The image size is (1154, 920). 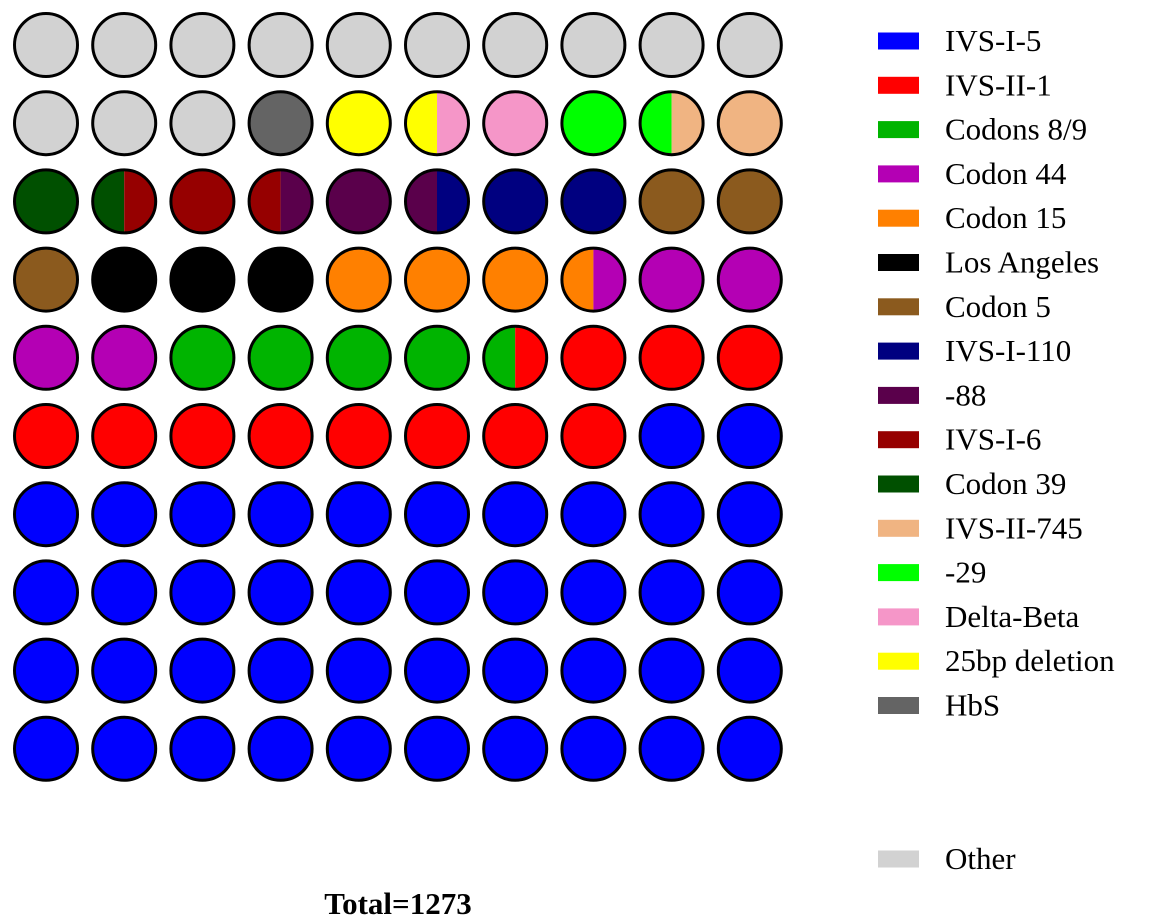 I want to click on cell-fill-other, so click(x=437, y=45).